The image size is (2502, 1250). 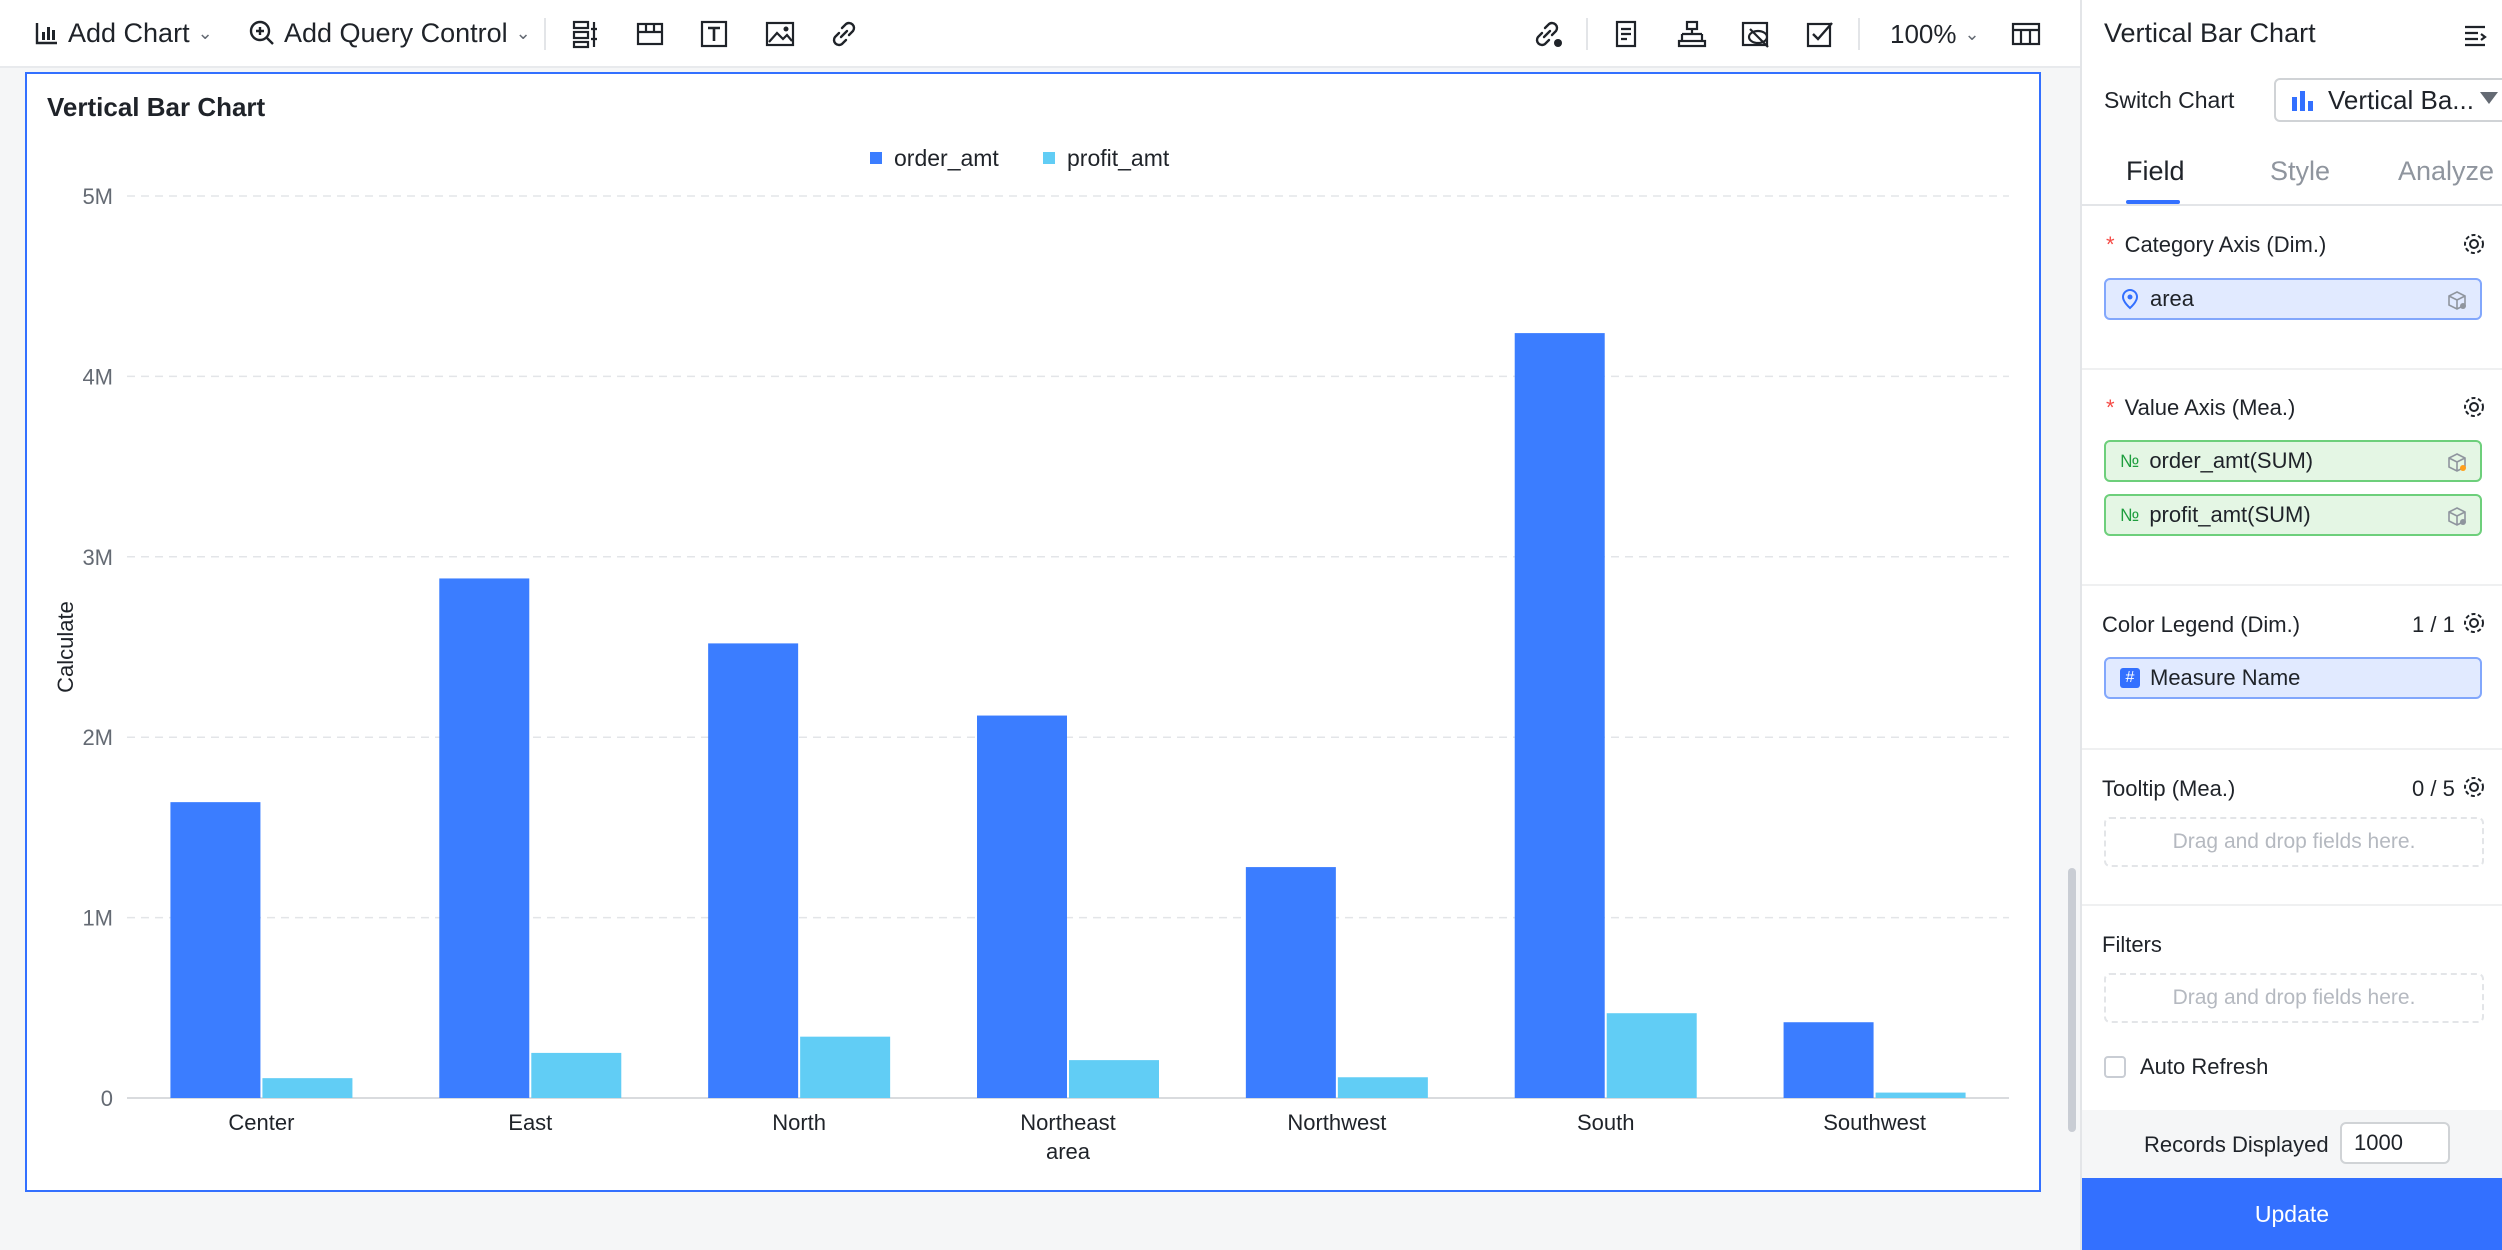 I want to click on menu-icon, so click(x=2475, y=37).